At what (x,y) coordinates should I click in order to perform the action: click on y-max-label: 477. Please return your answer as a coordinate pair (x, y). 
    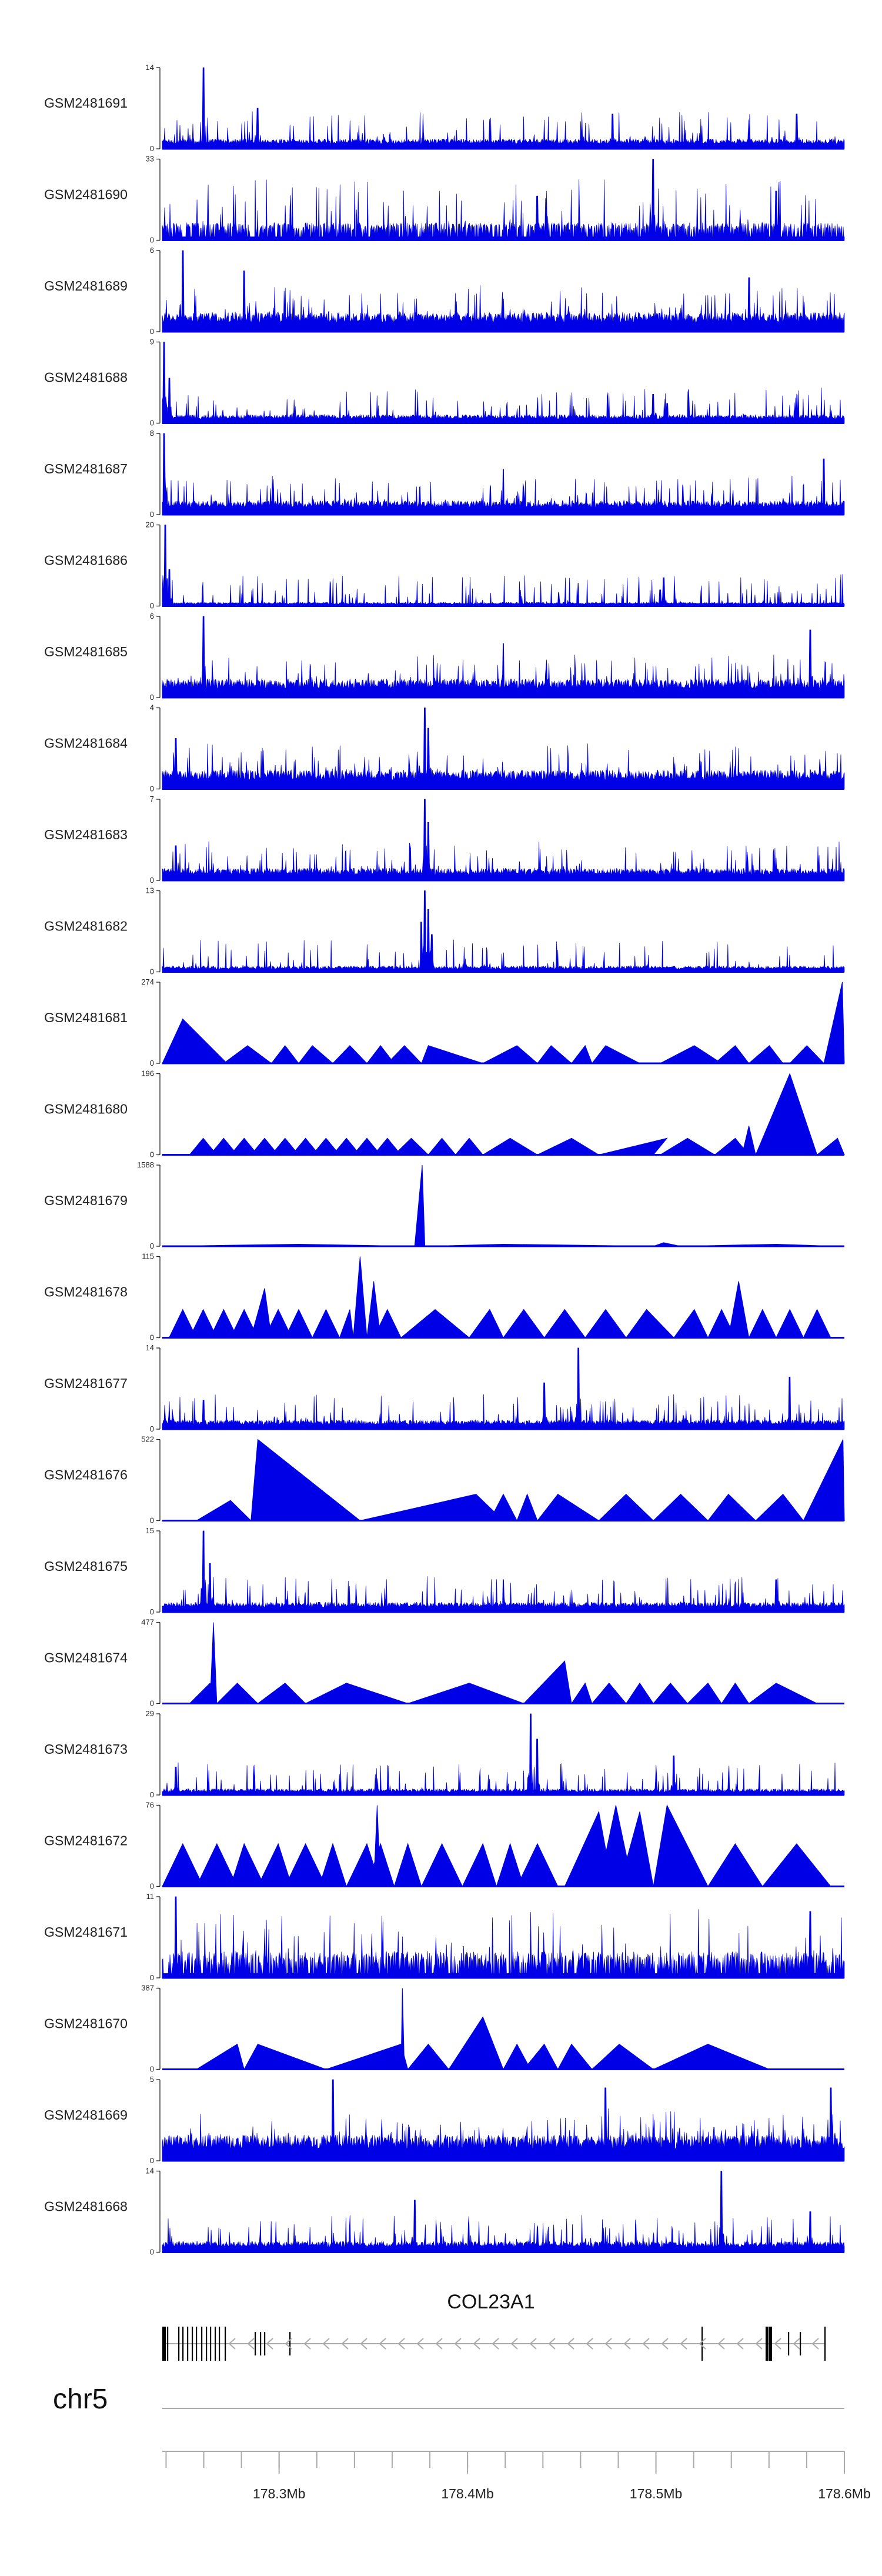
    Looking at the image, I should click on (147, 1622).